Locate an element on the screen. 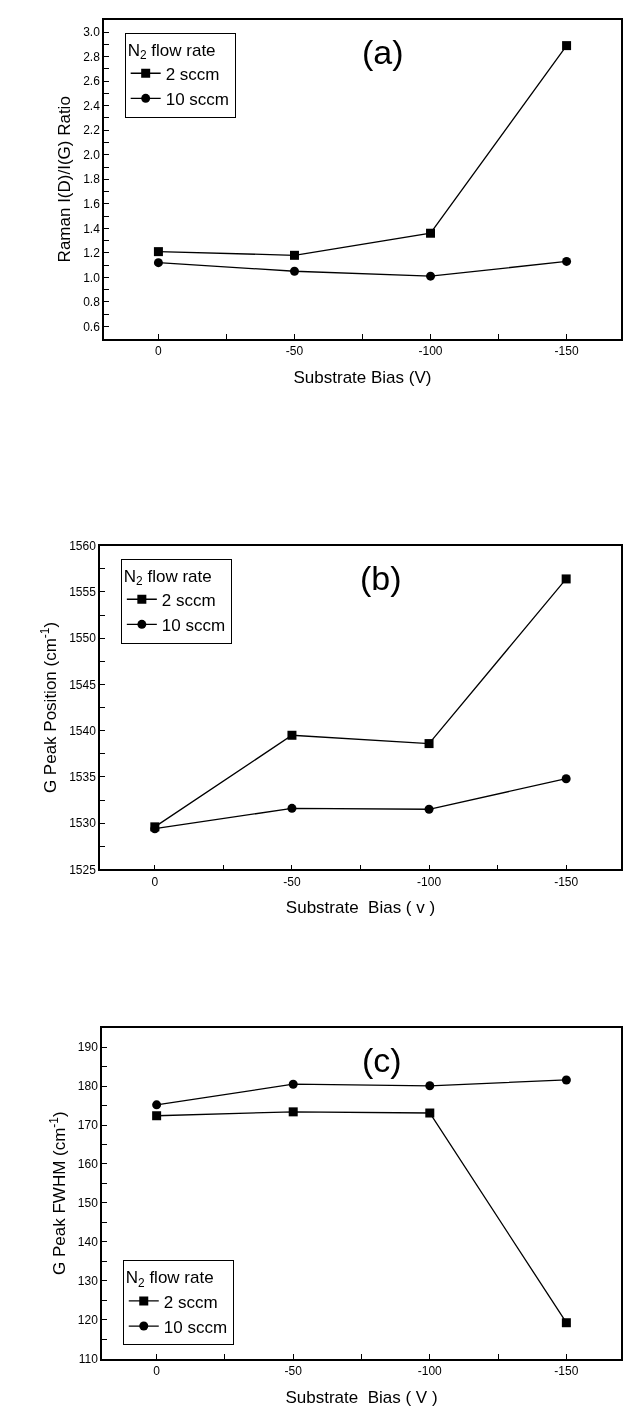 Image resolution: width=623 pixels, height=1417 pixels. y-tick-label: 0.6 is located at coordinates (92, 326).